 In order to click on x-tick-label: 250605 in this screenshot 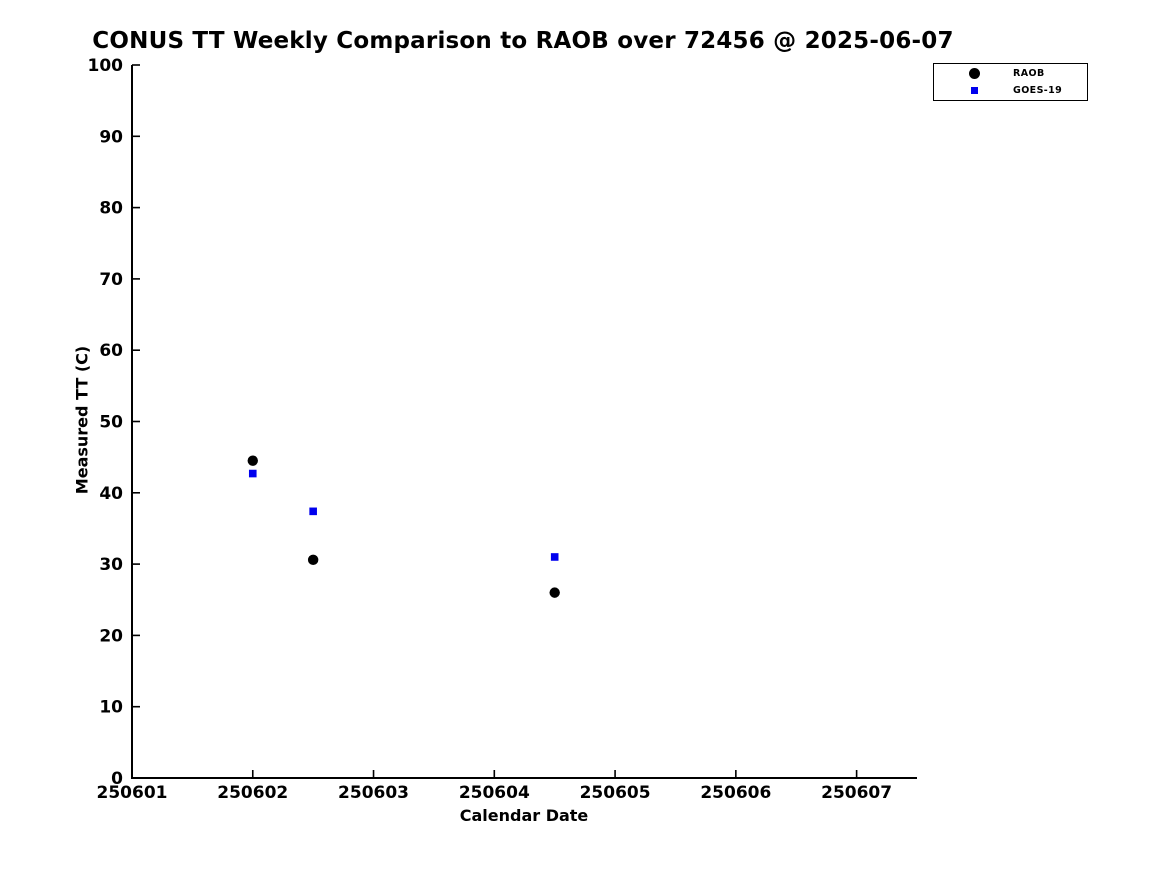, I will do `click(615, 793)`.